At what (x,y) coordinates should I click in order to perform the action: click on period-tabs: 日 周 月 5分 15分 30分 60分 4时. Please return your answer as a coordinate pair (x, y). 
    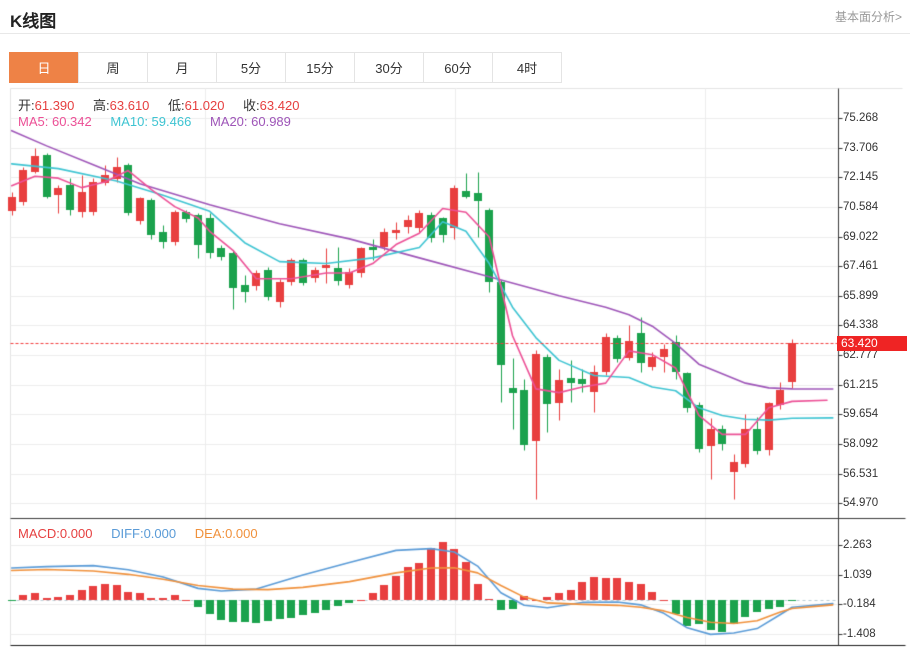
    Looking at the image, I should click on (285, 67).